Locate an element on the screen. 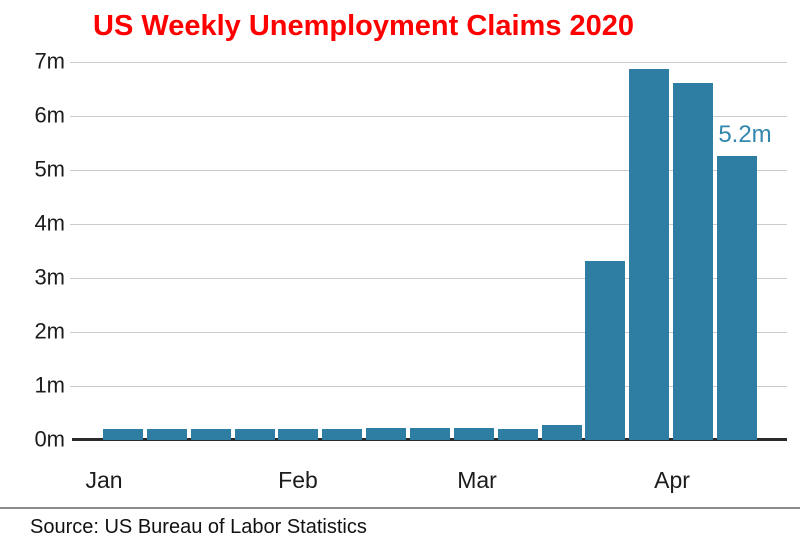 The height and width of the screenshot is (547, 800). y-axis-tick-label: 3m is located at coordinates (49, 277).